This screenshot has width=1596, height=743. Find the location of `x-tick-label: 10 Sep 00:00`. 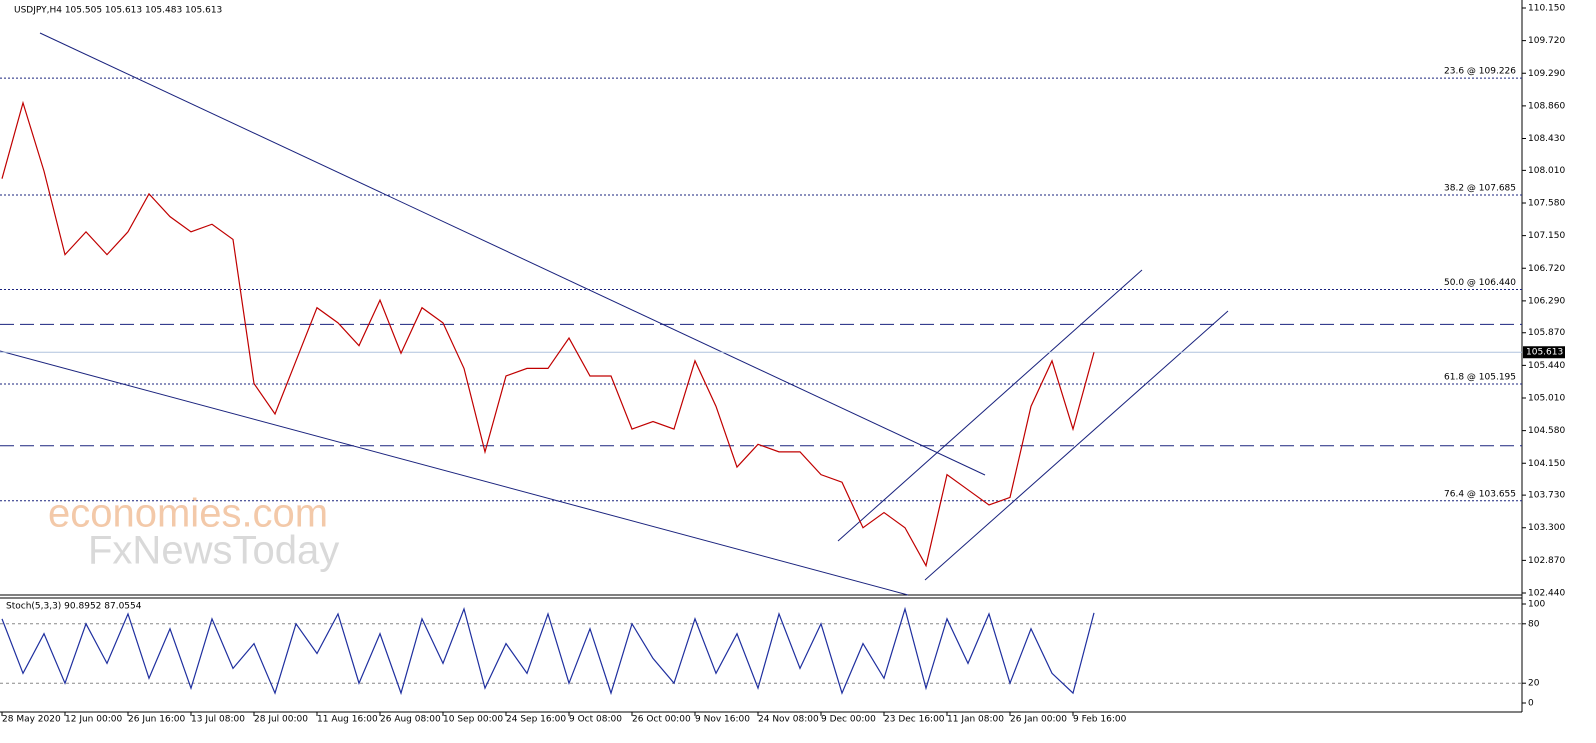

x-tick-label: 10 Sep 00:00 is located at coordinates (473, 720).